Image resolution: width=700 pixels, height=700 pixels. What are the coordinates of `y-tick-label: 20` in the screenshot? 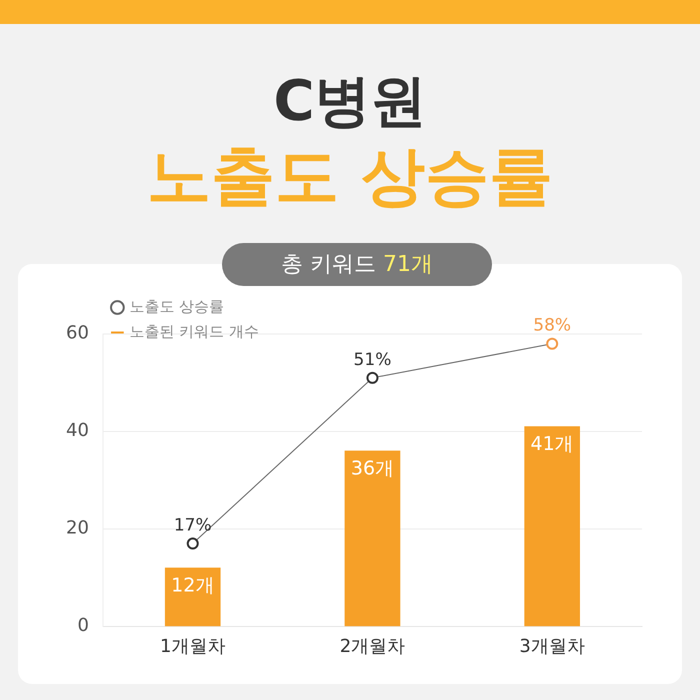 It's located at (77, 528).